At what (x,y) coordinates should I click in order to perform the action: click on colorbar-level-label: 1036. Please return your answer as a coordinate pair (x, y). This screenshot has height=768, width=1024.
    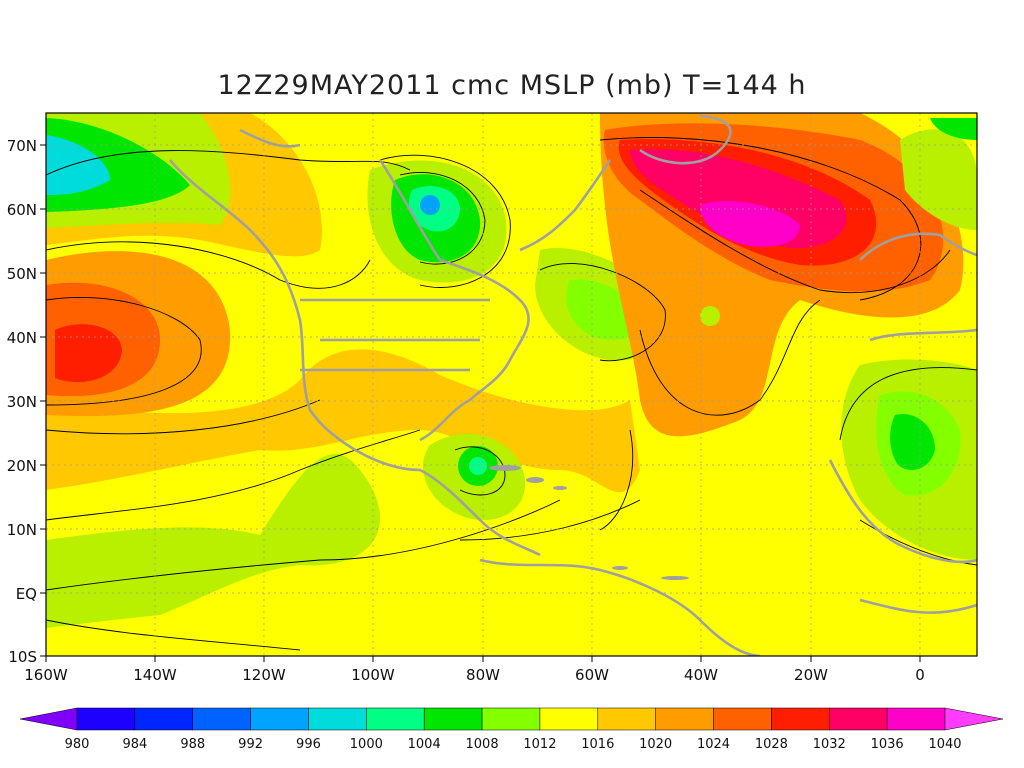
    Looking at the image, I should click on (887, 744).